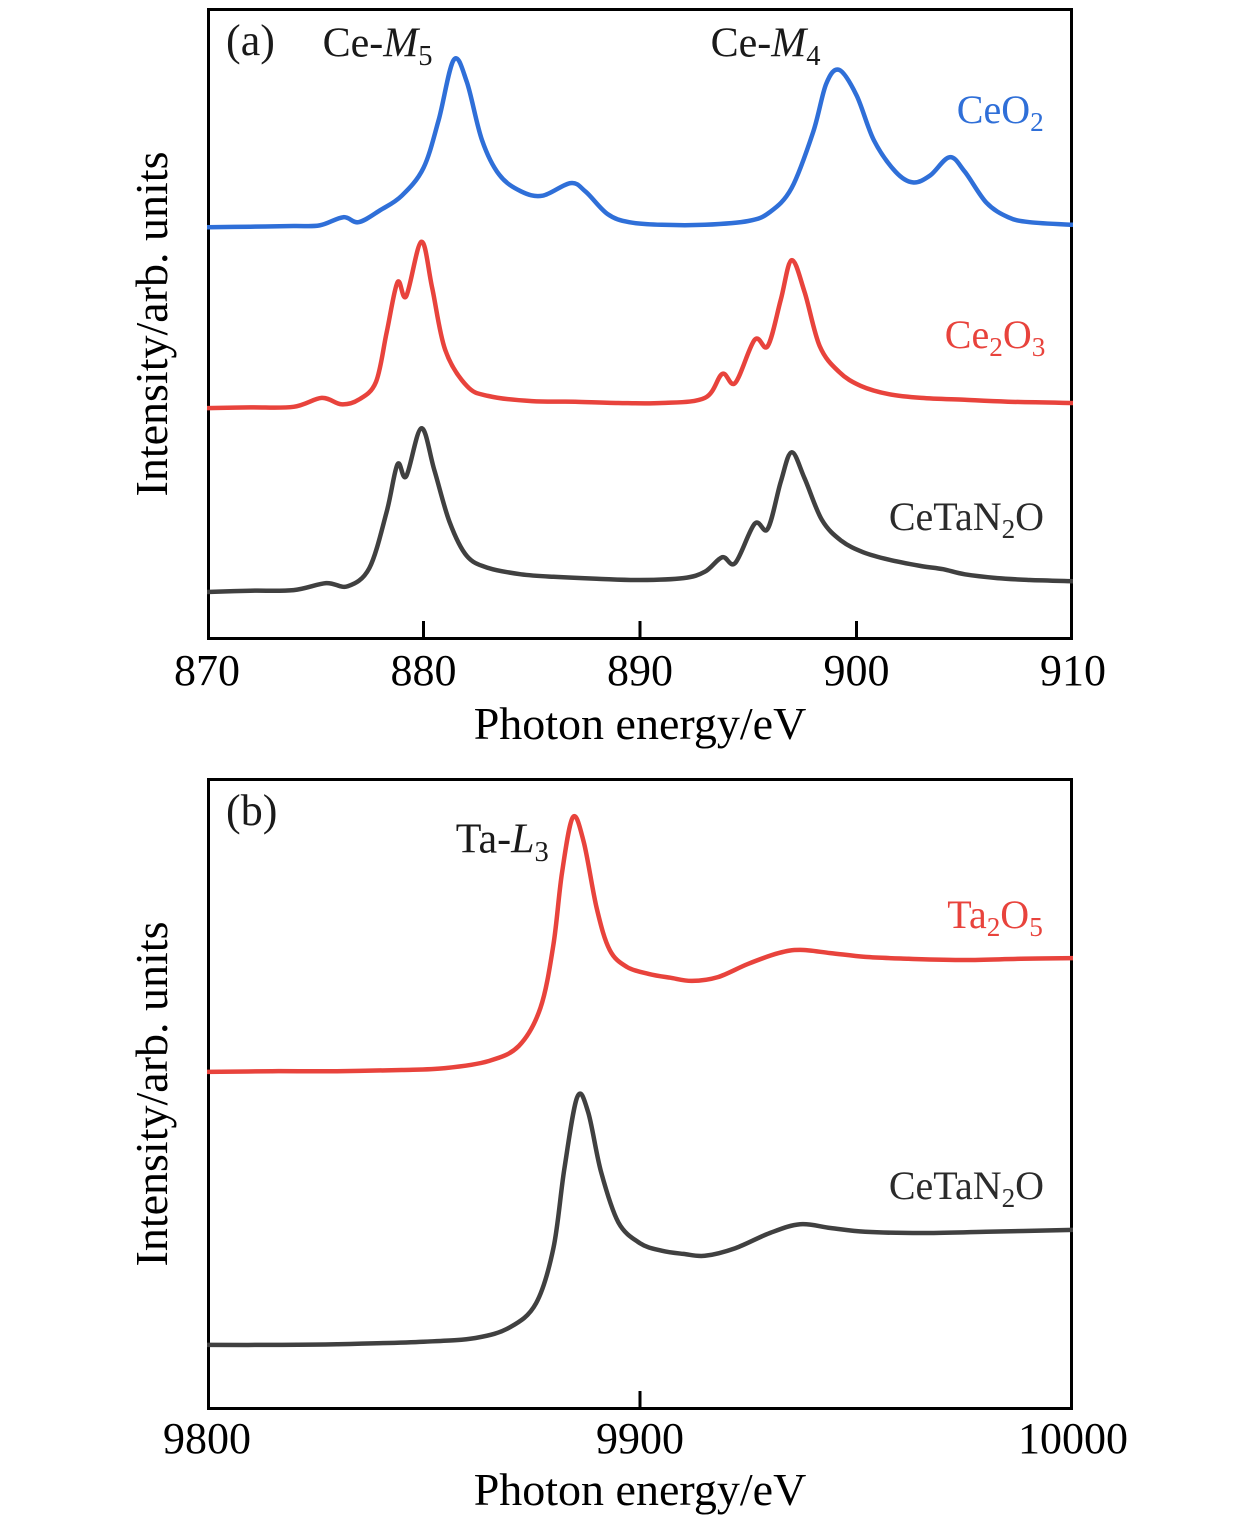 This screenshot has height=1528, width=1260. I want to click on text-part: L, so click(523, 839).